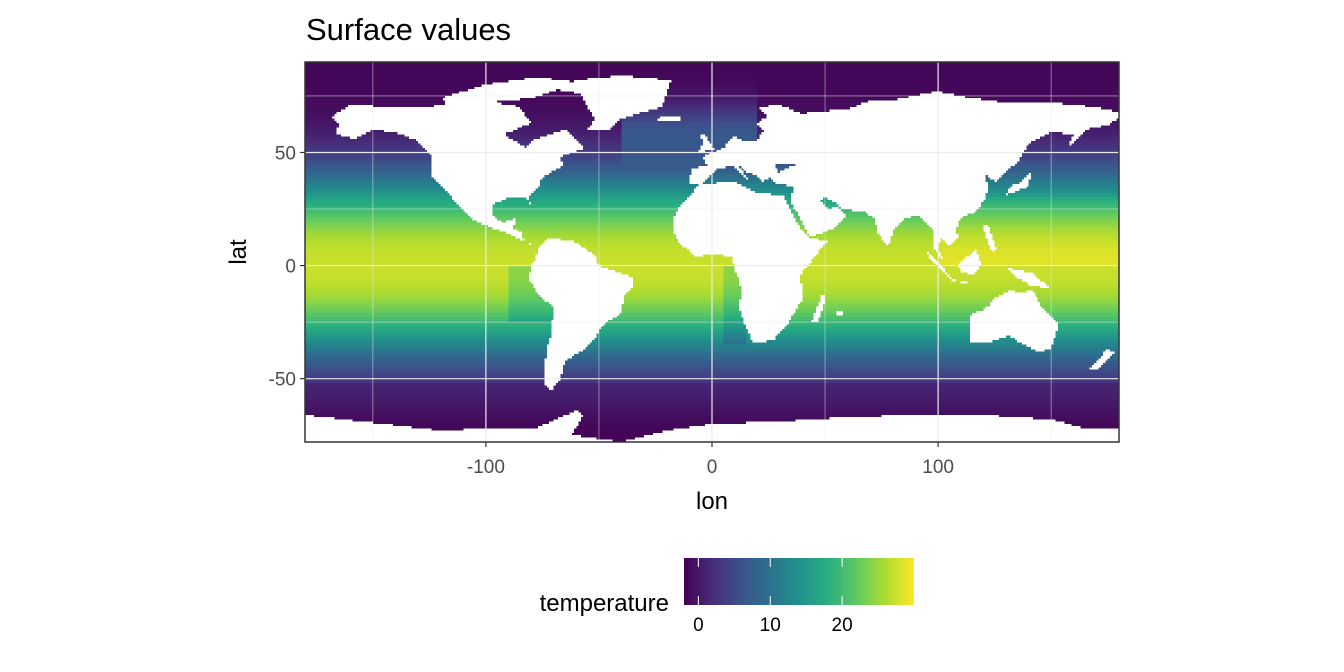 The image size is (1344, 672). What do you see at coordinates (282, 380) in the screenshot?
I see `y-tick-label: -50` at bounding box center [282, 380].